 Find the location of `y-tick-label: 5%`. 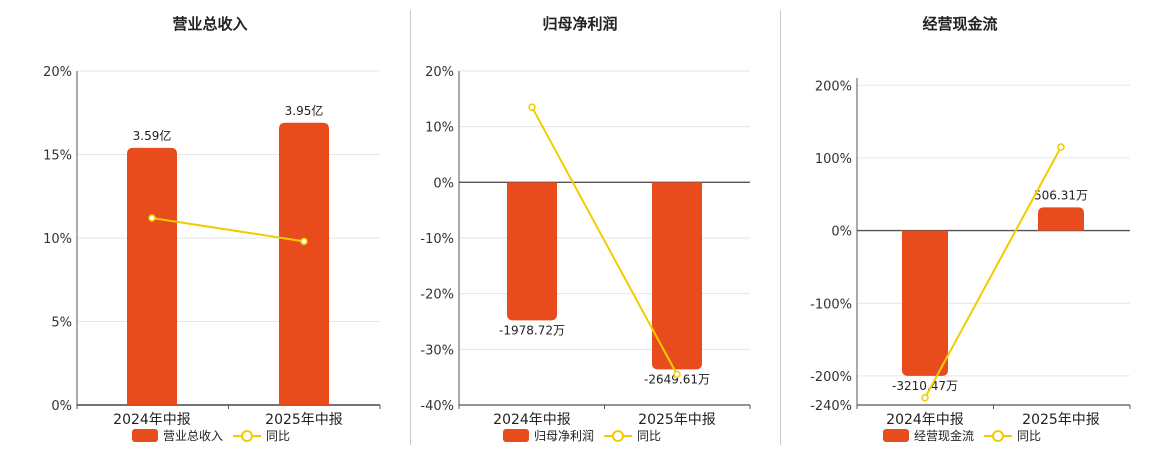

y-tick-label: 5% is located at coordinates (61, 323).